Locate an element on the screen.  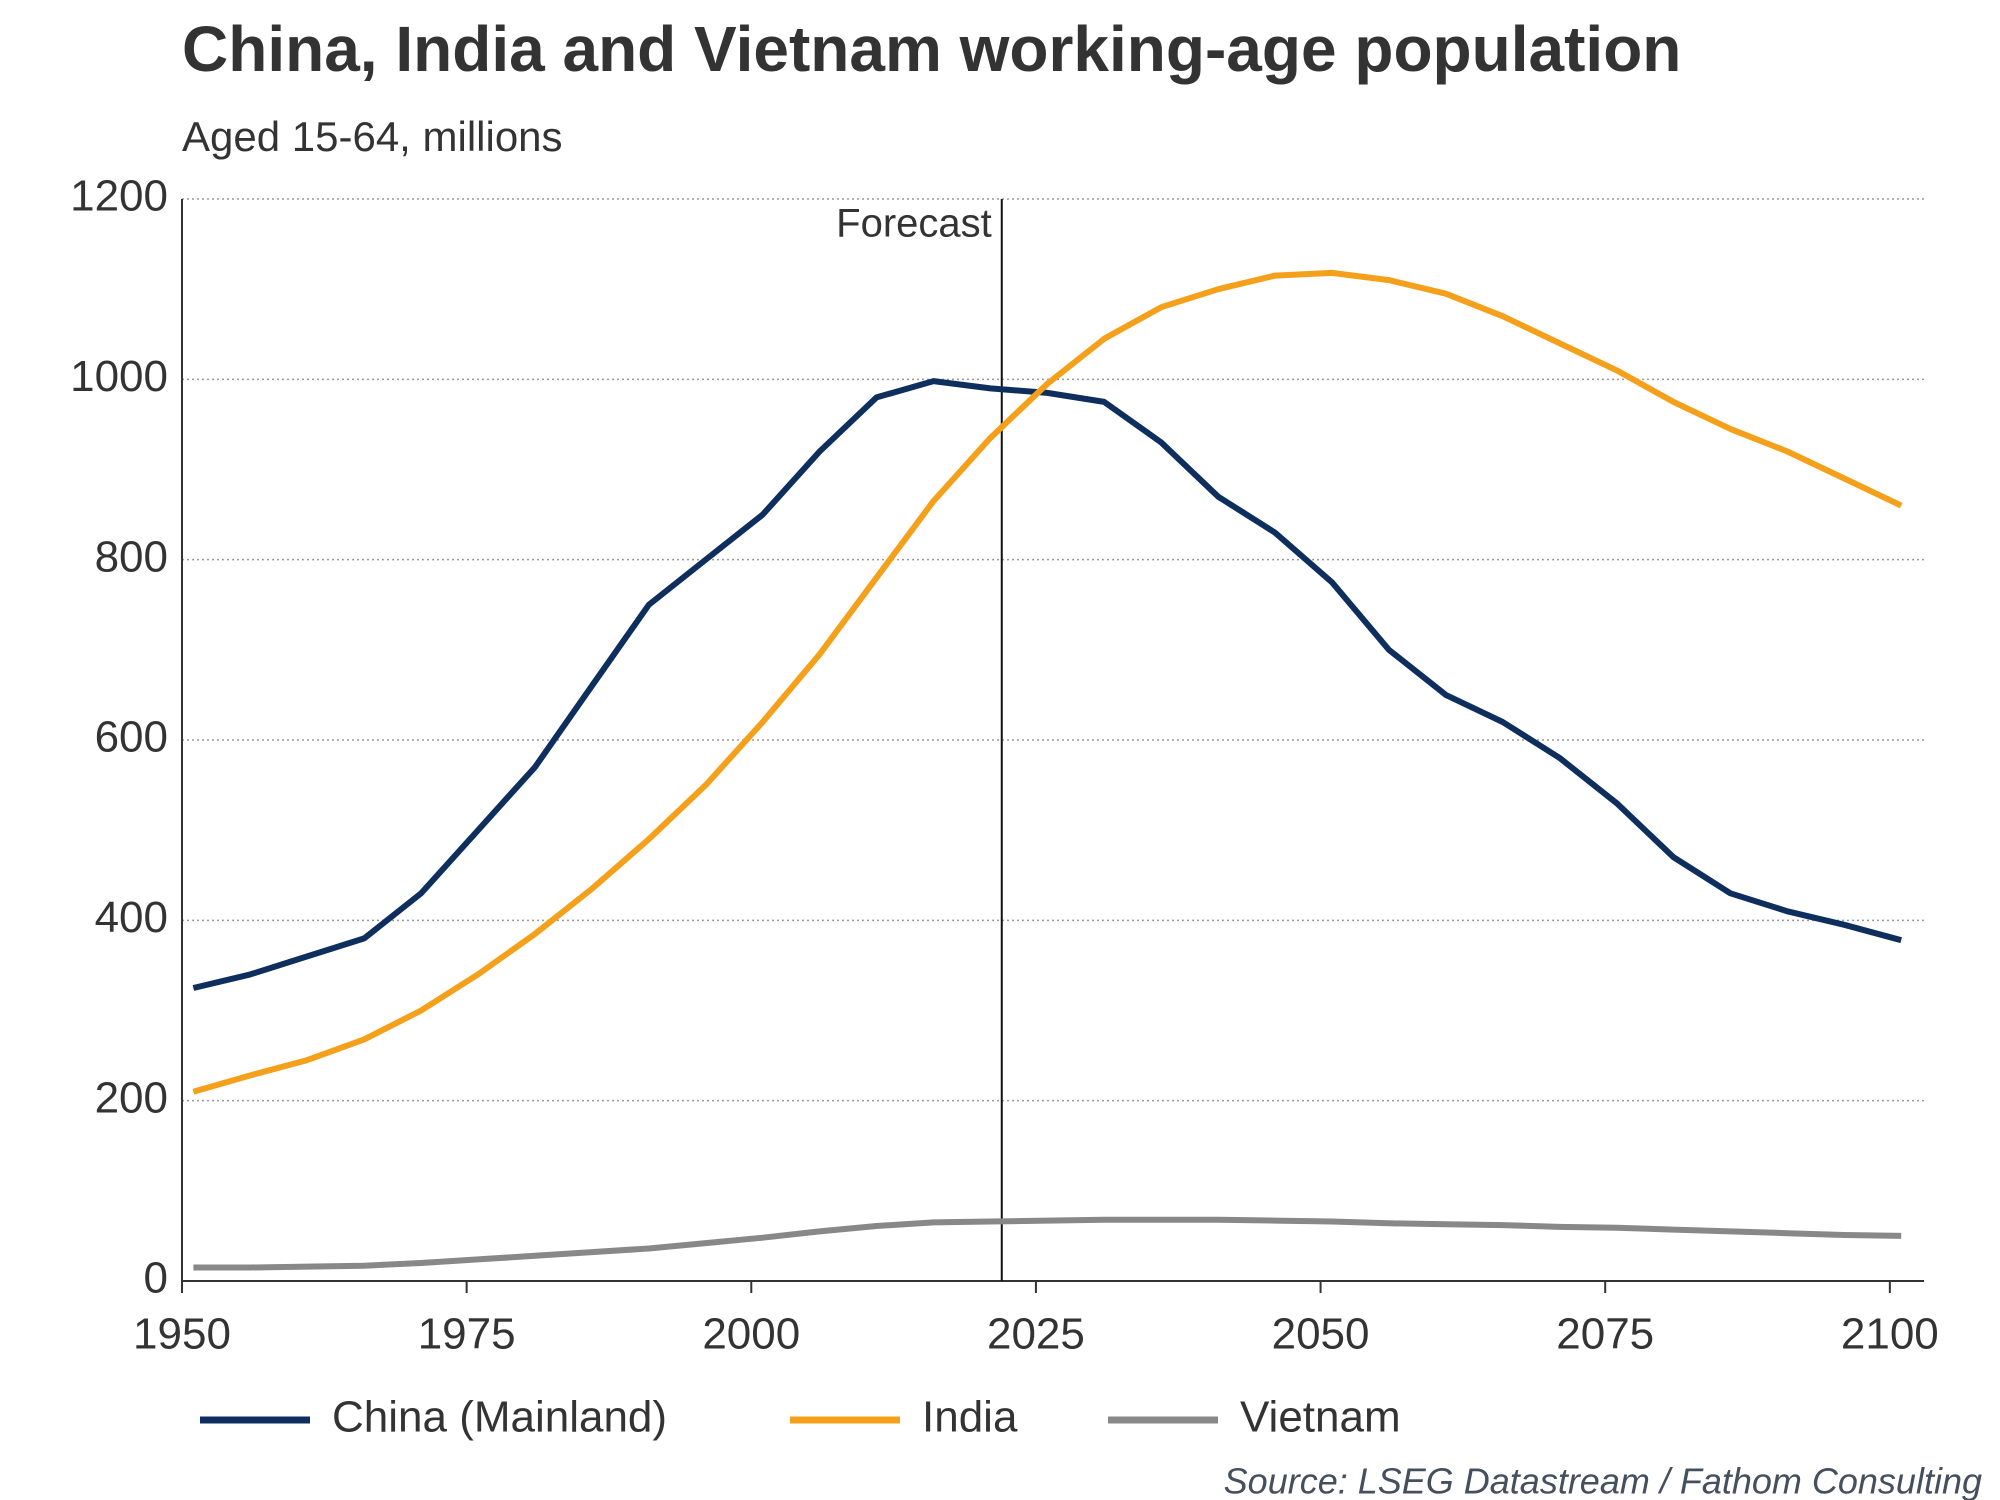
y-tick-label: 1000 is located at coordinates (119, 376).